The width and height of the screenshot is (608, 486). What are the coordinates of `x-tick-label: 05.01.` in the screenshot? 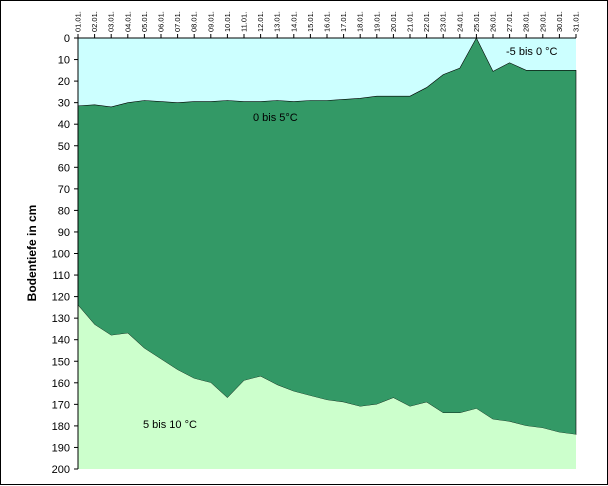 It's located at (144, 21).